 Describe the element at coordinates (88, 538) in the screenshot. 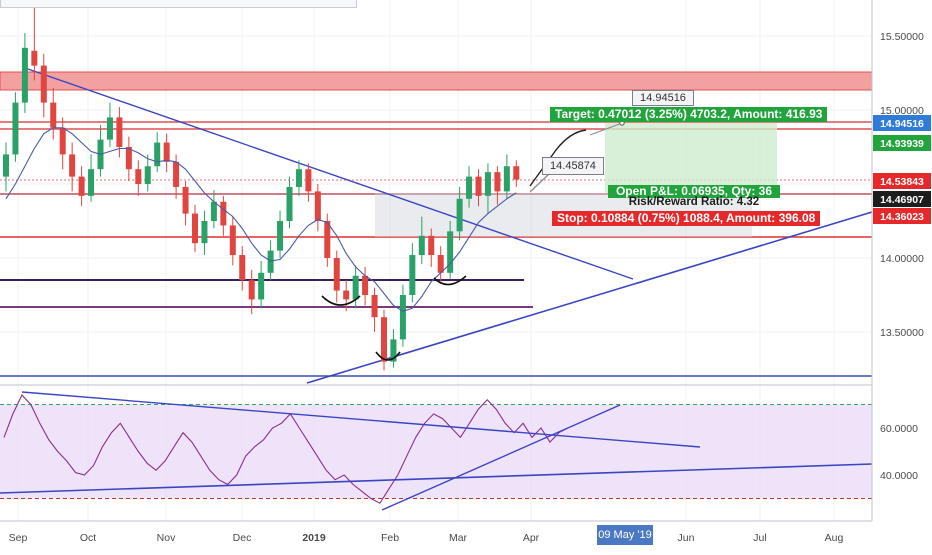

I see `x-tick-label: Oct` at that location.